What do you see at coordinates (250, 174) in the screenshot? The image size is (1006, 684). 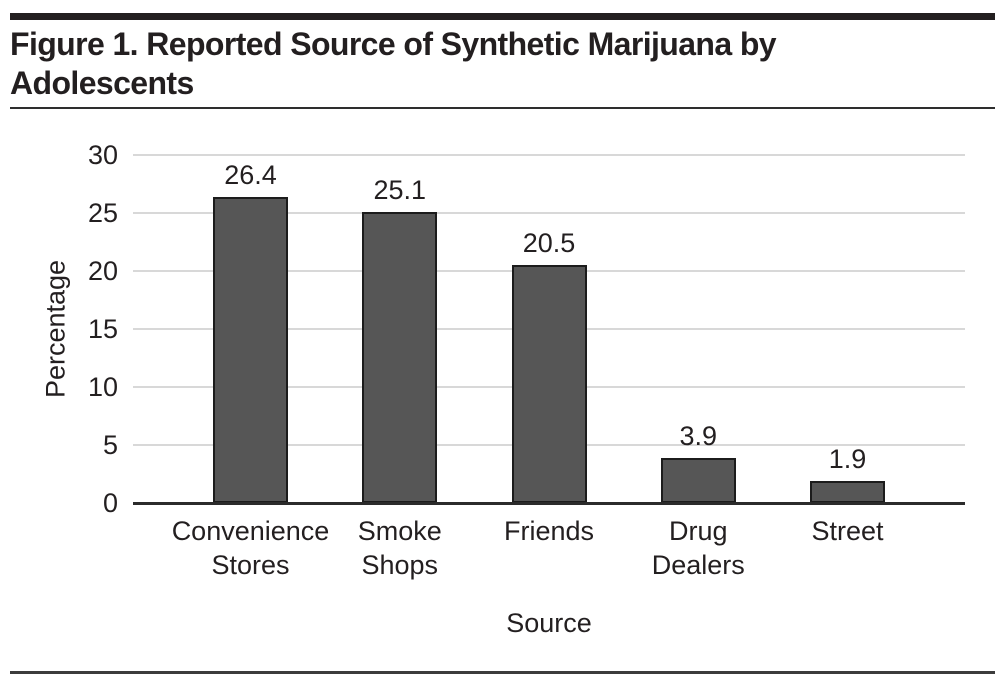 I see `bar-value-label: 26.4` at bounding box center [250, 174].